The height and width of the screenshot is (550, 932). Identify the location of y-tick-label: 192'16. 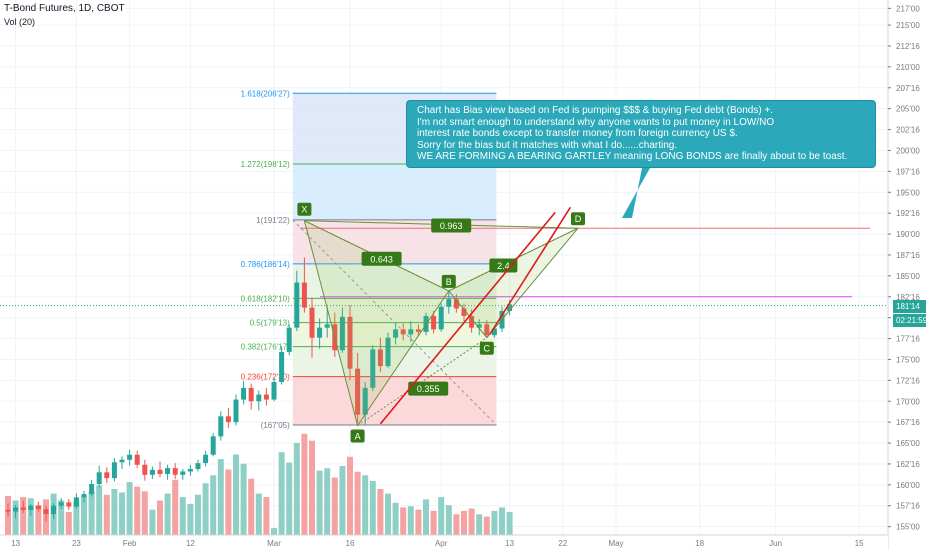
(908, 213).